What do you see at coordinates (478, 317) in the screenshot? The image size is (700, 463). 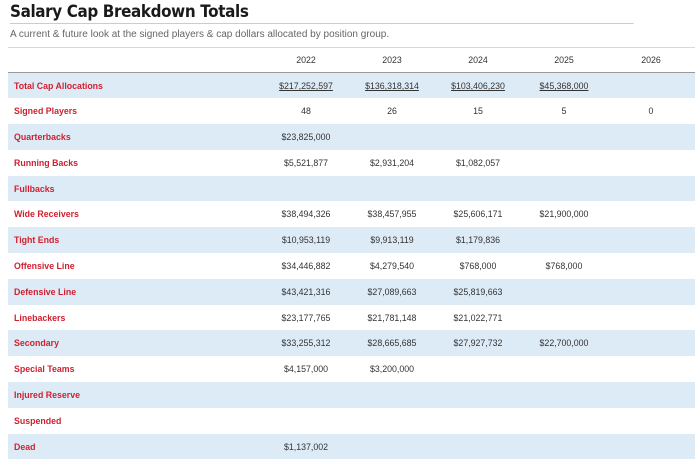 I see `table-cell: $21,022,771` at bounding box center [478, 317].